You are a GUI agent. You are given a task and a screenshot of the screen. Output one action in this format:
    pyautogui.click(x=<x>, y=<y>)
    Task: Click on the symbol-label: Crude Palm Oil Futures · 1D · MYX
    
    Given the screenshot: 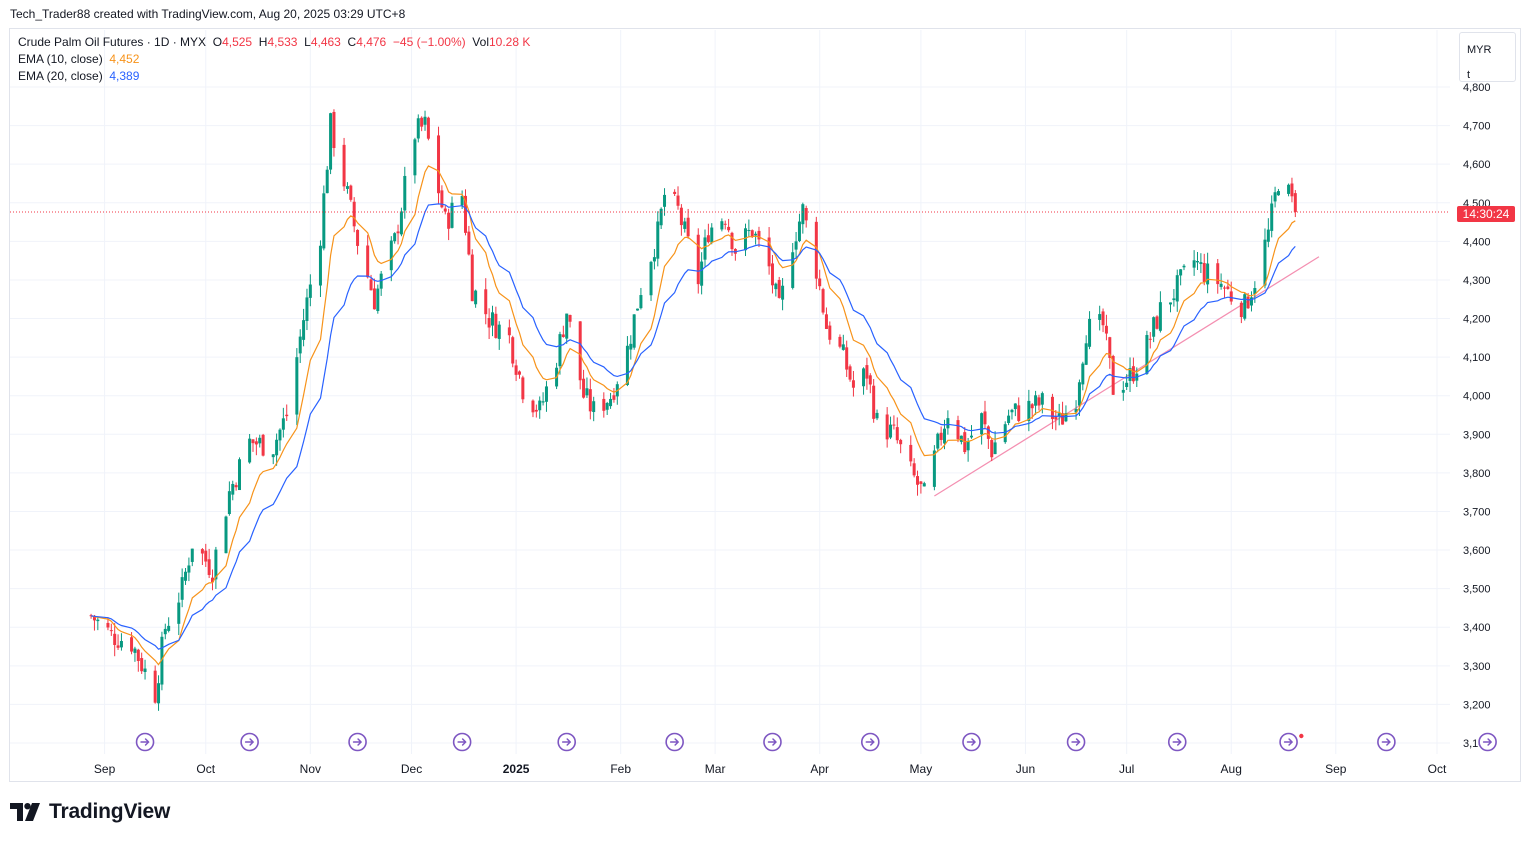 What is the action you would take?
    pyautogui.click(x=112, y=42)
    